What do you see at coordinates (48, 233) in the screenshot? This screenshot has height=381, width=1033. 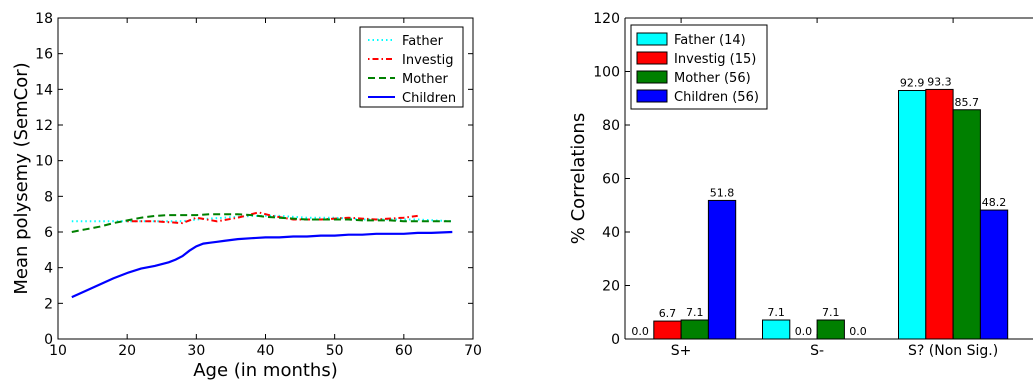 I see `y-tick-label: 6` at bounding box center [48, 233].